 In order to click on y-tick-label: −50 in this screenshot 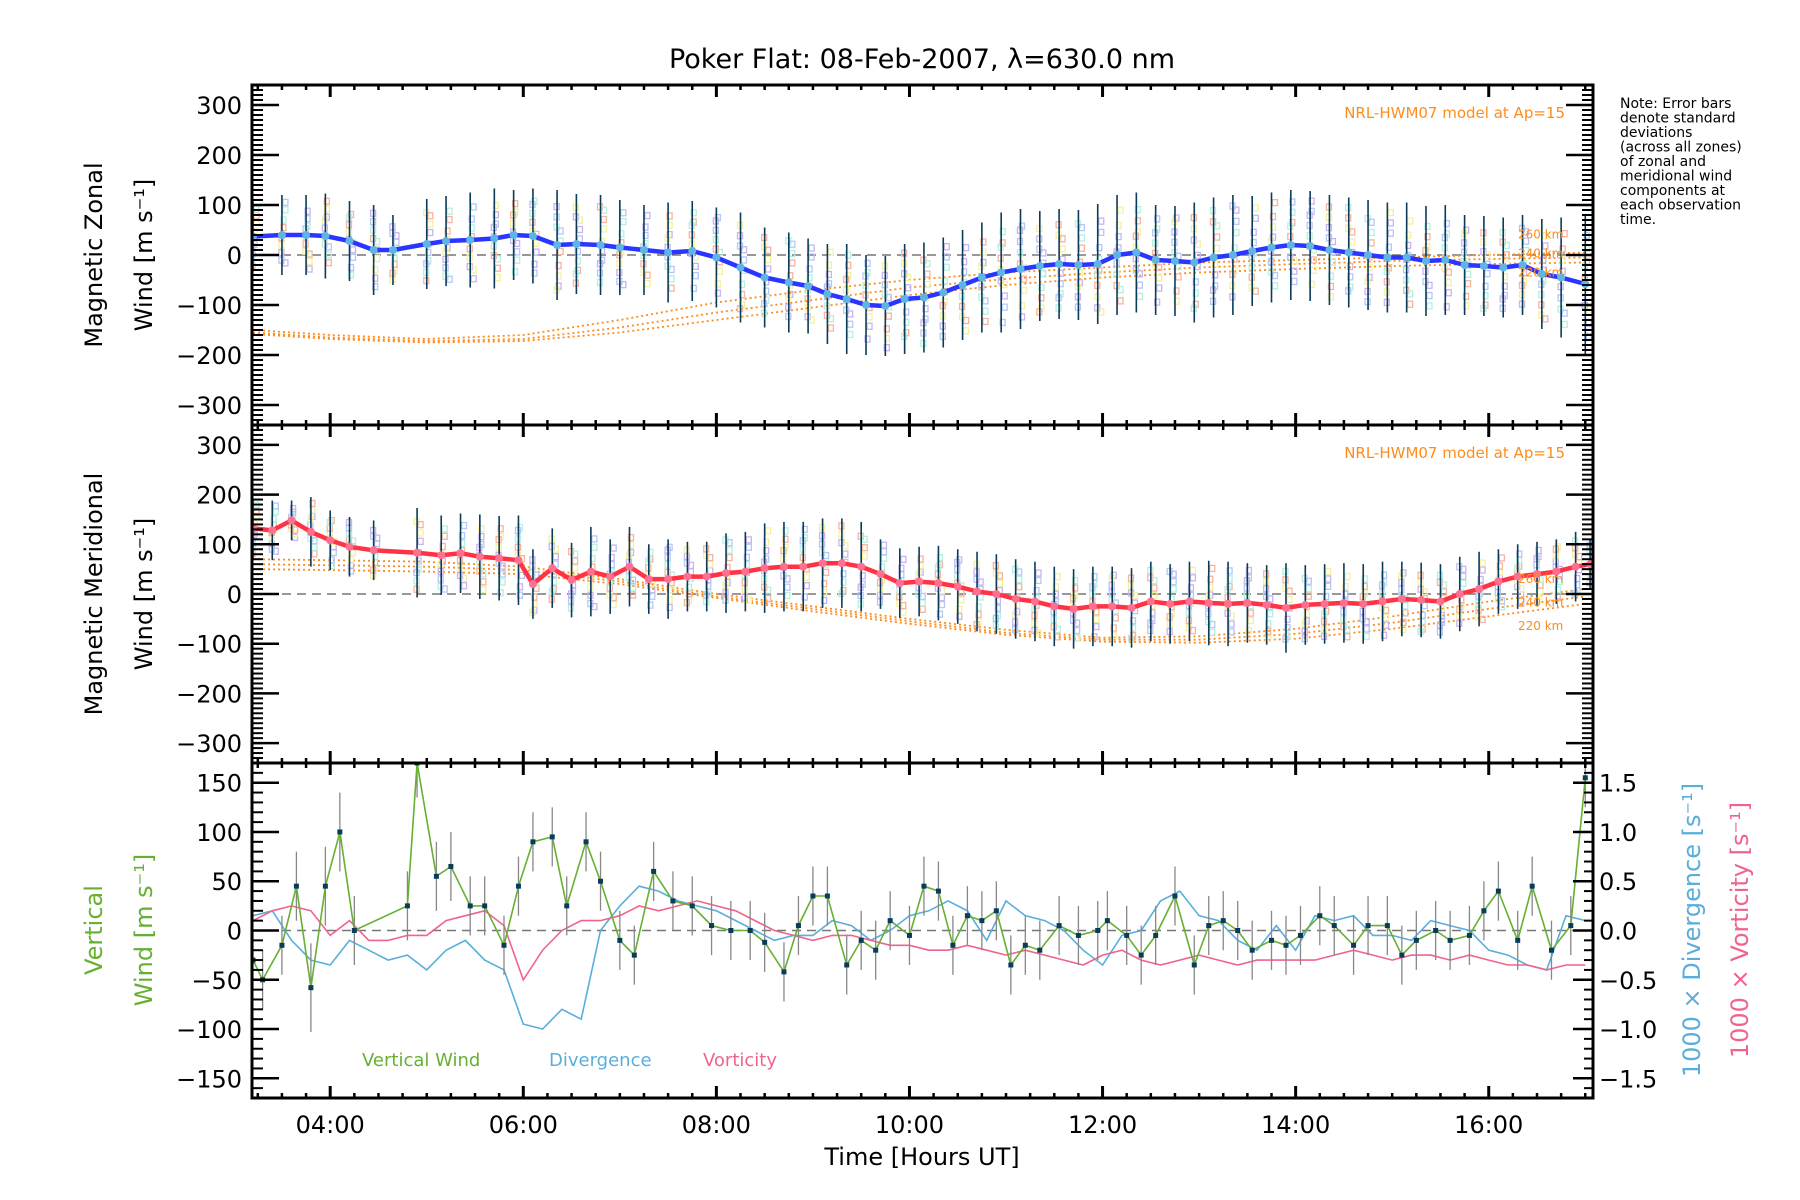, I will do `click(216, 981)`.